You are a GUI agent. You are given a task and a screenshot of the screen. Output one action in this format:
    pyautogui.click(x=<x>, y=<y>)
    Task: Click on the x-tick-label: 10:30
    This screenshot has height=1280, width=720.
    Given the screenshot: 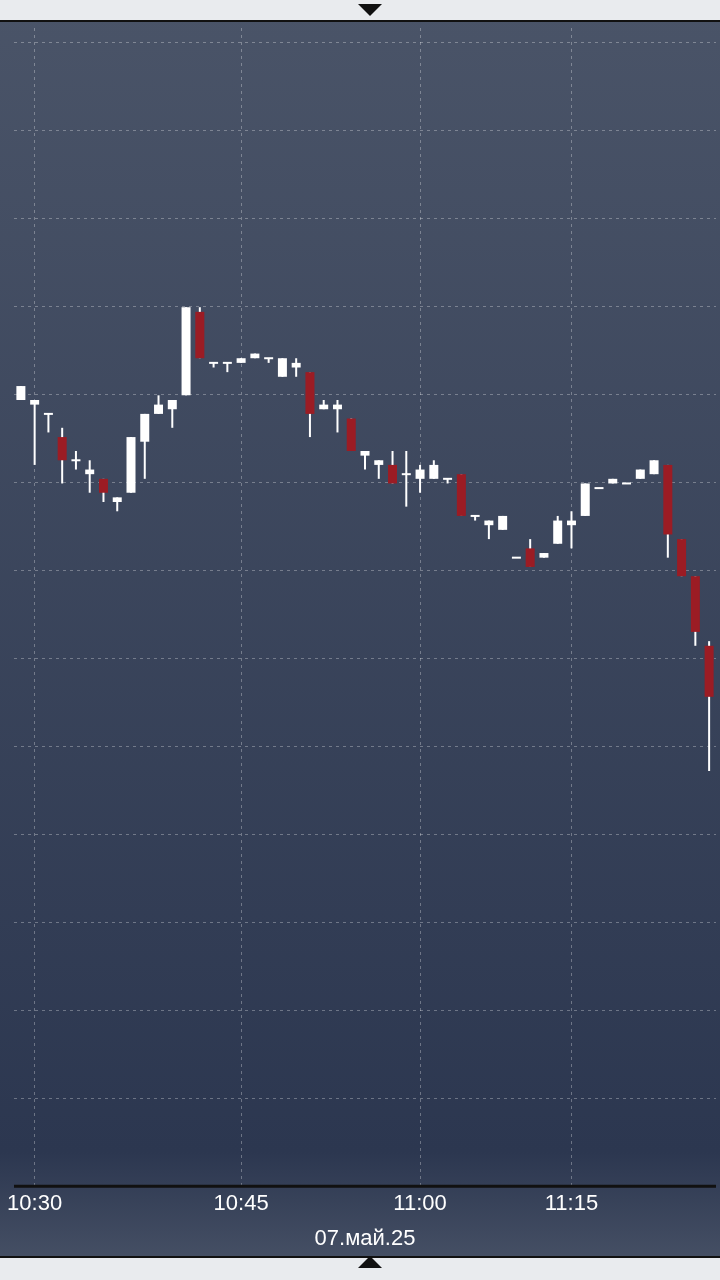 What is the action you would take?
    pyautogui.click(x=35, y=1203)
    